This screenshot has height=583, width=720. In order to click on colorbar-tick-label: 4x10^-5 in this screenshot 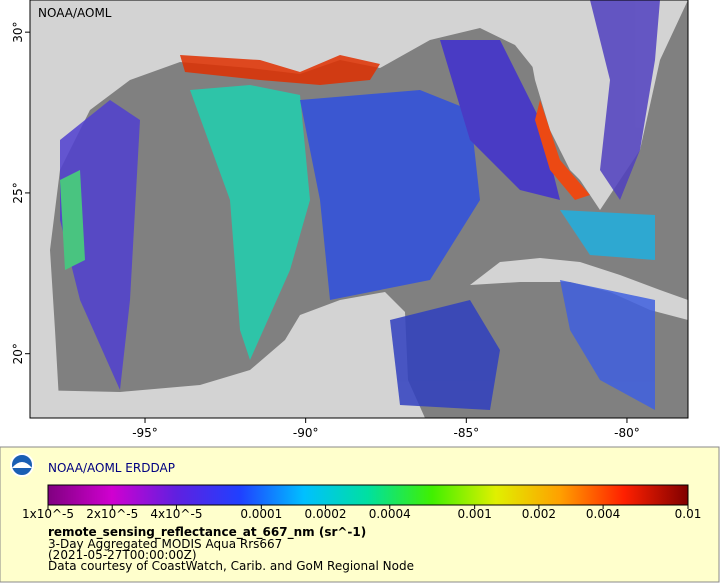, I will do `click(176, 514)`.